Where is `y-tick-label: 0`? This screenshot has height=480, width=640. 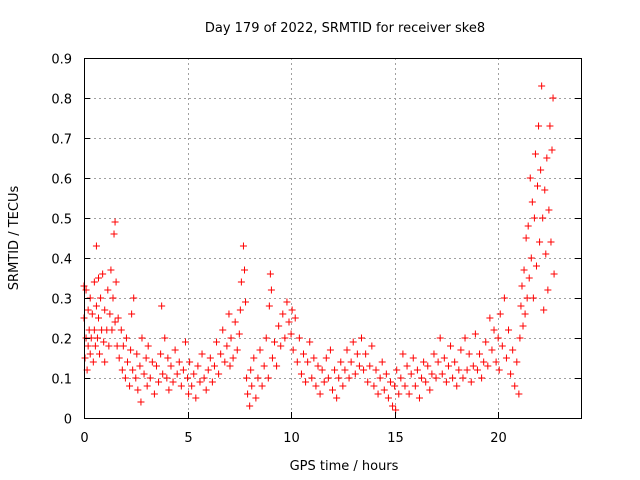
y-tick-label: 0 is located at coordinates (68, 420).